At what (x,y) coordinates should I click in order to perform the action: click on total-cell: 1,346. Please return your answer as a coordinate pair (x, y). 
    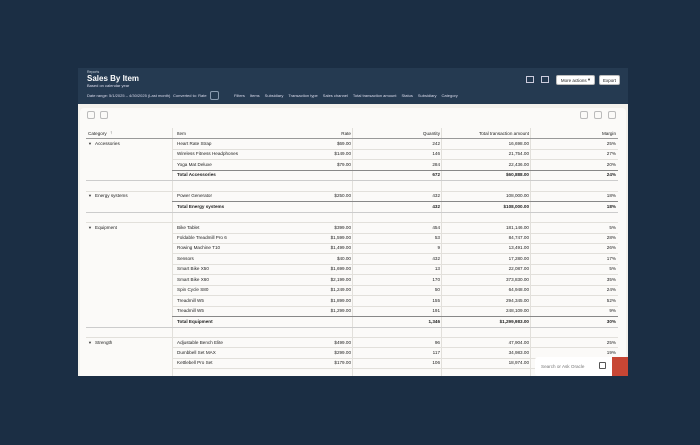
    Looking at the image, I should click on (434, 321).